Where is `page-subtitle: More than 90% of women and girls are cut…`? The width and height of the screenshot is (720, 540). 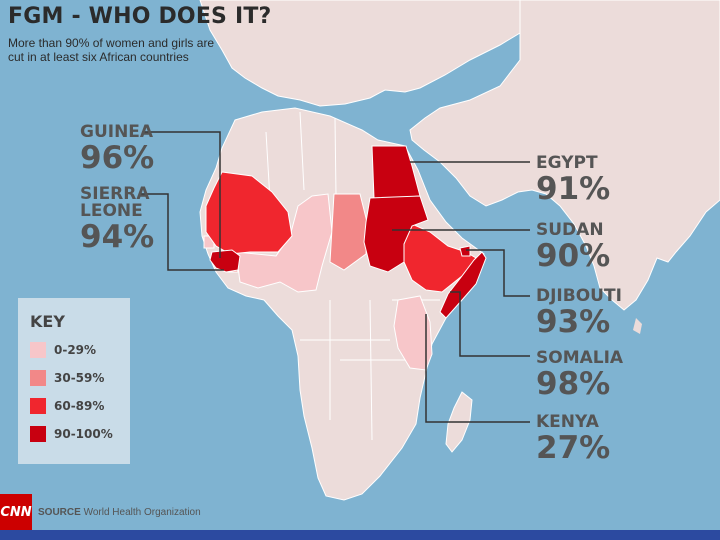
page-subtitle: More than 90% of women and girls are cut… is located at coordinates (111, 50).